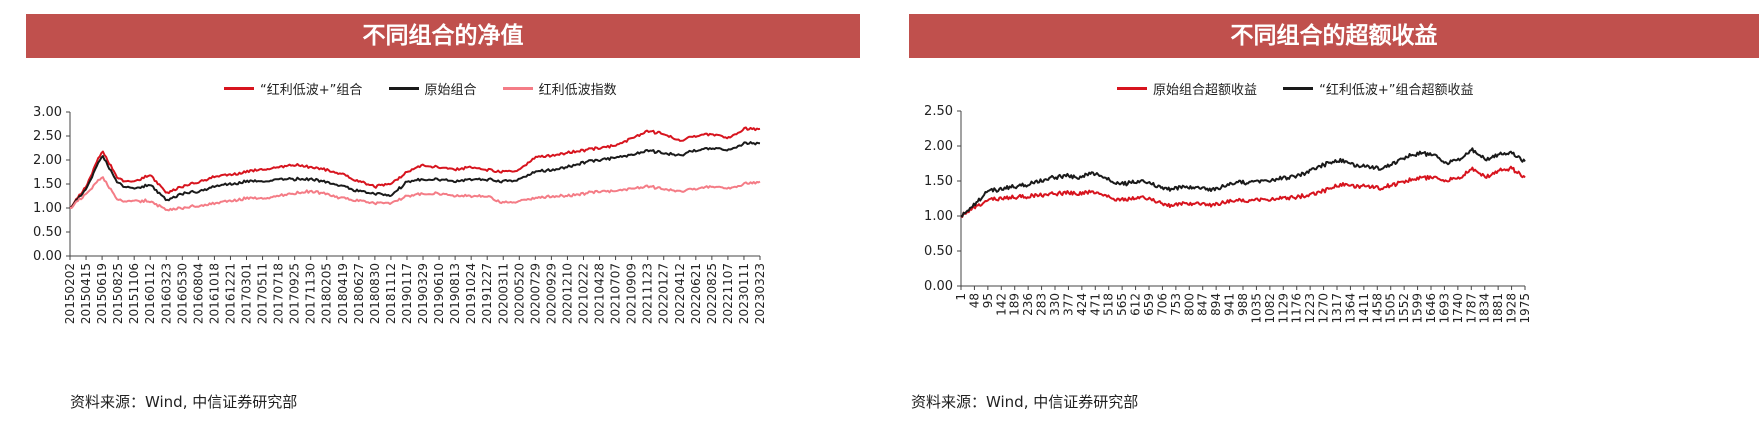 This screenshot has height=423, width=1759. What do you see at coordinates (1283, 308) in the screenshot?
I see `x-tick-label: 1129` at bounding box center [1283, 308].